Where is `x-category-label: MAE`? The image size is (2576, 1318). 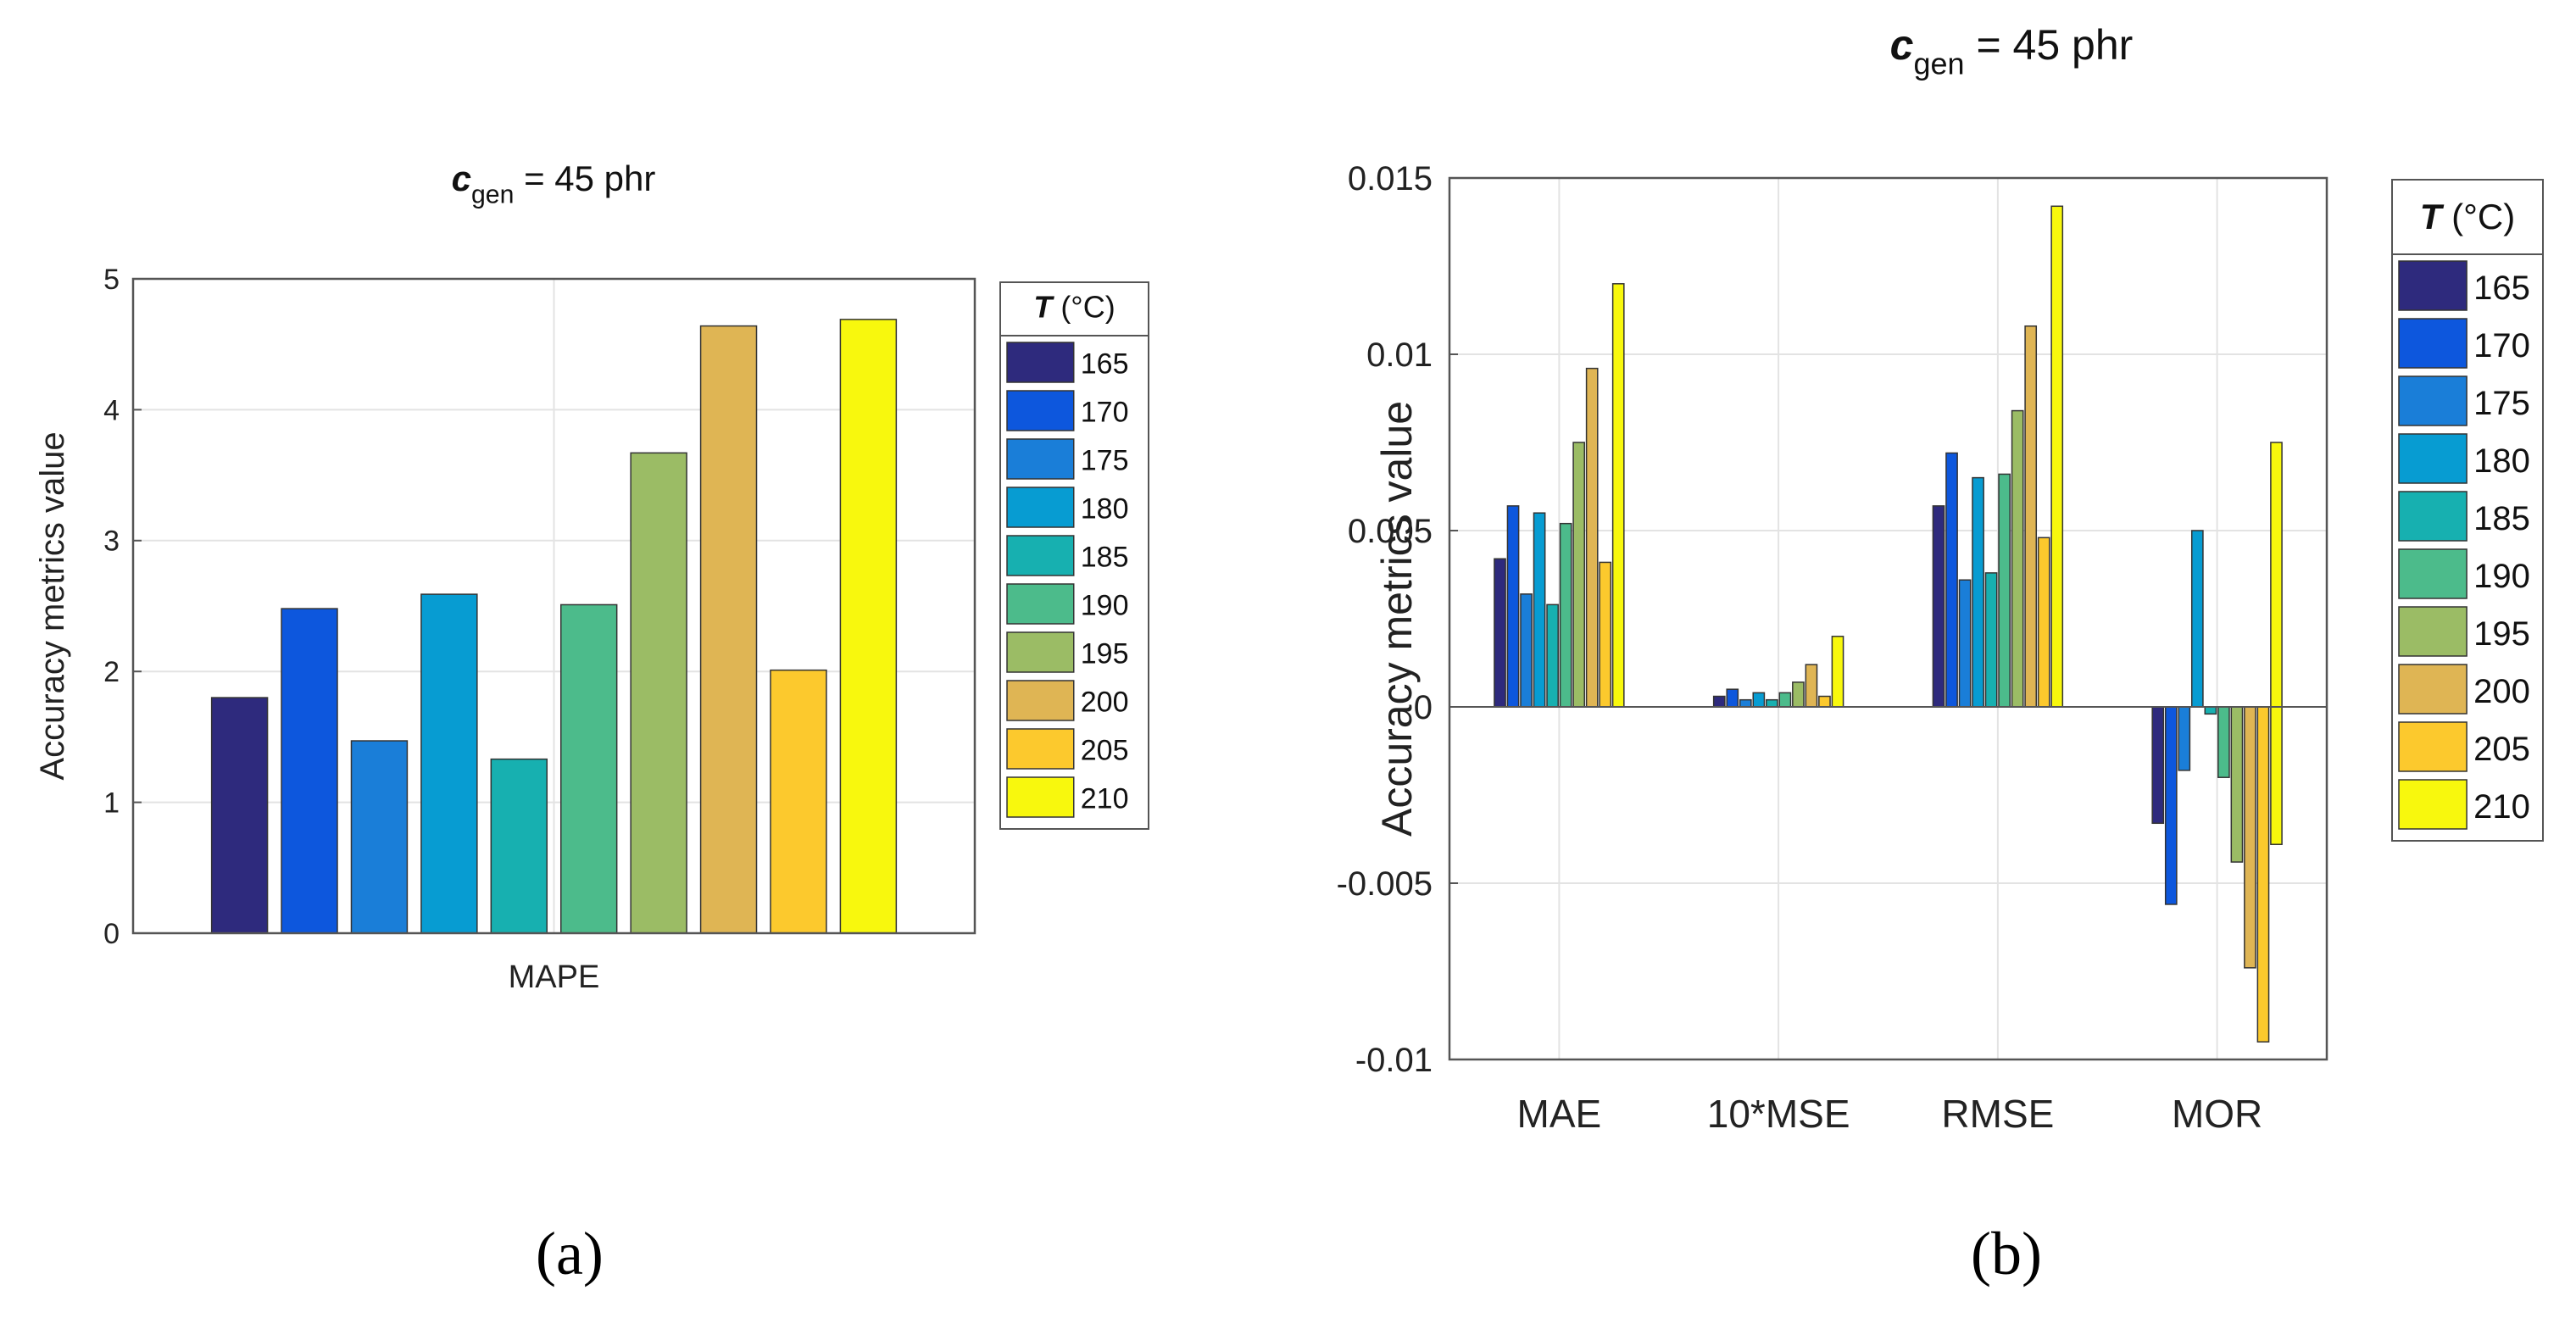 x-category-label: MAE is located at coordinates (1559, 1114).